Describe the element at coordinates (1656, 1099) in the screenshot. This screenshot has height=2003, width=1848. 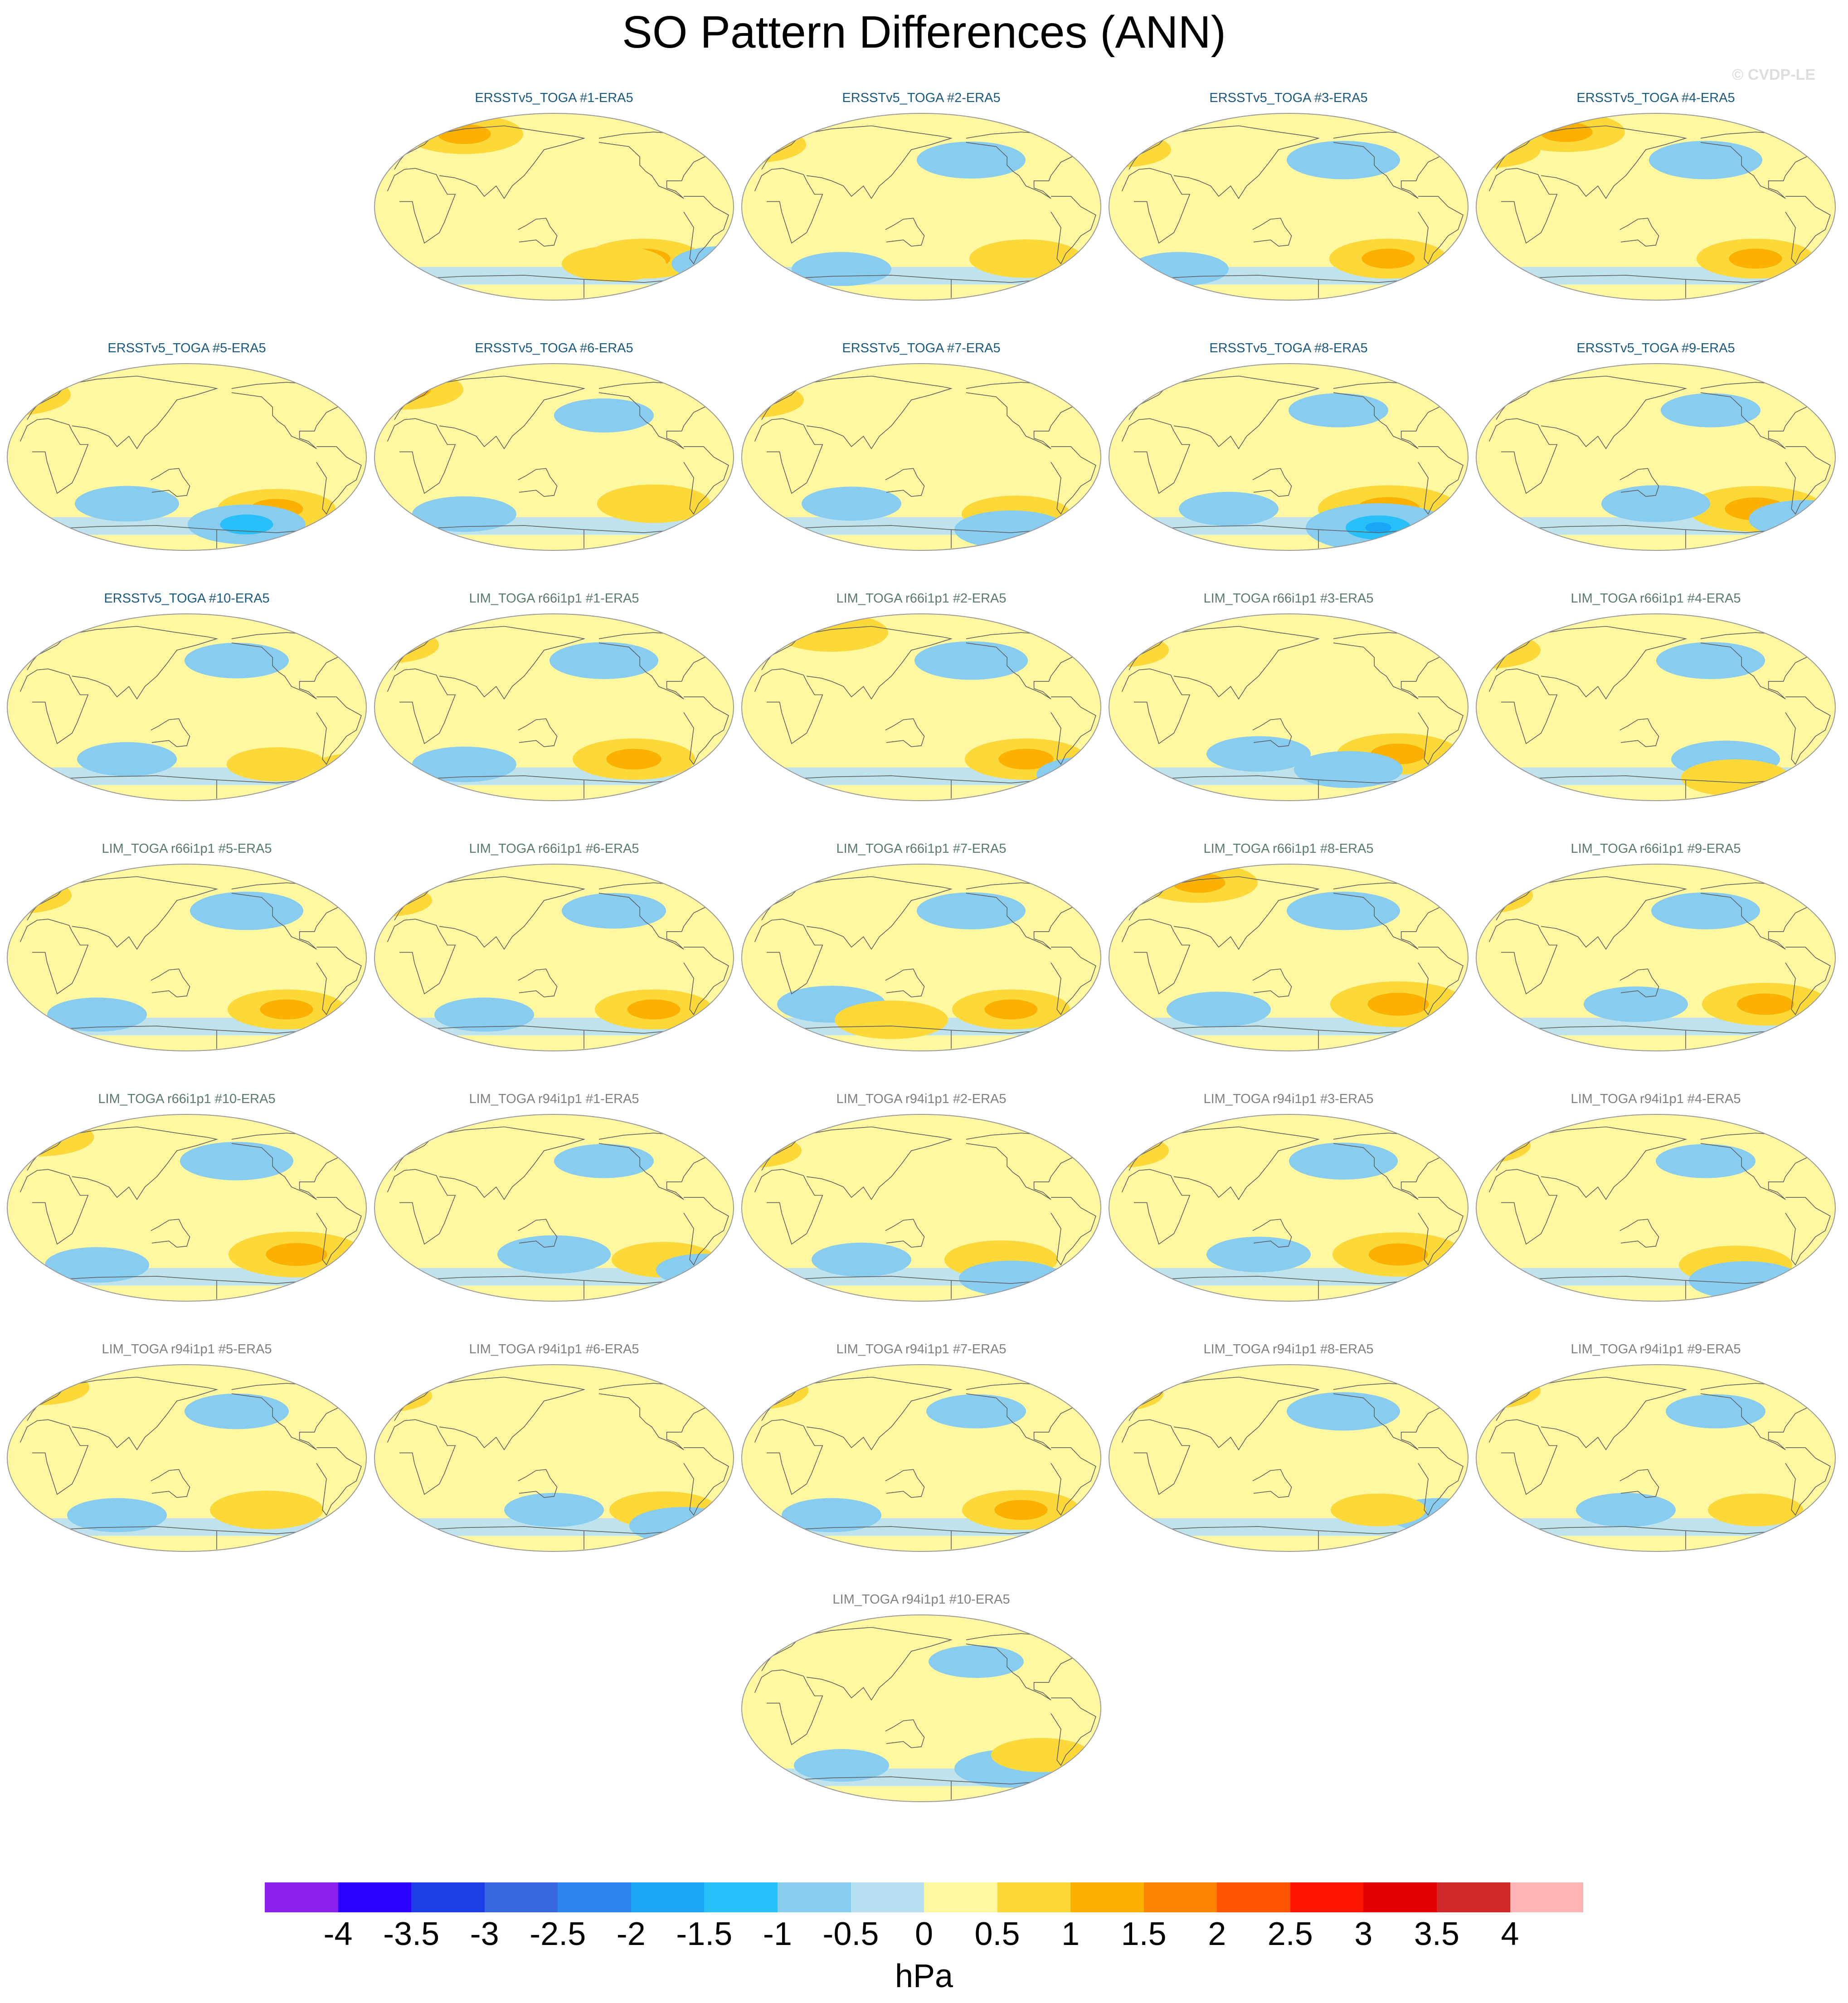
I see `panel-title: LIM_TOGA r94i1p1 #4-ERA5` at that location.